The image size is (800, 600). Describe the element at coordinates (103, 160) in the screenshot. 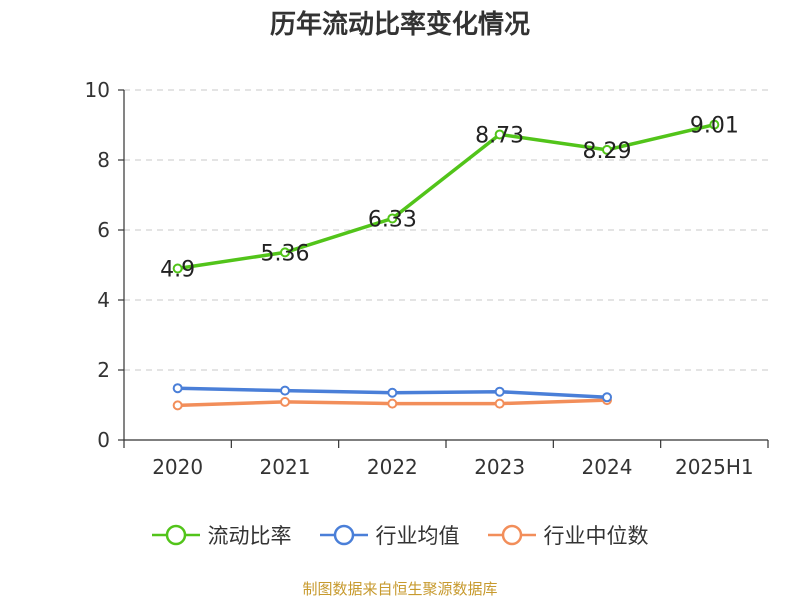

I see `y-tick-label: 8` at that location.